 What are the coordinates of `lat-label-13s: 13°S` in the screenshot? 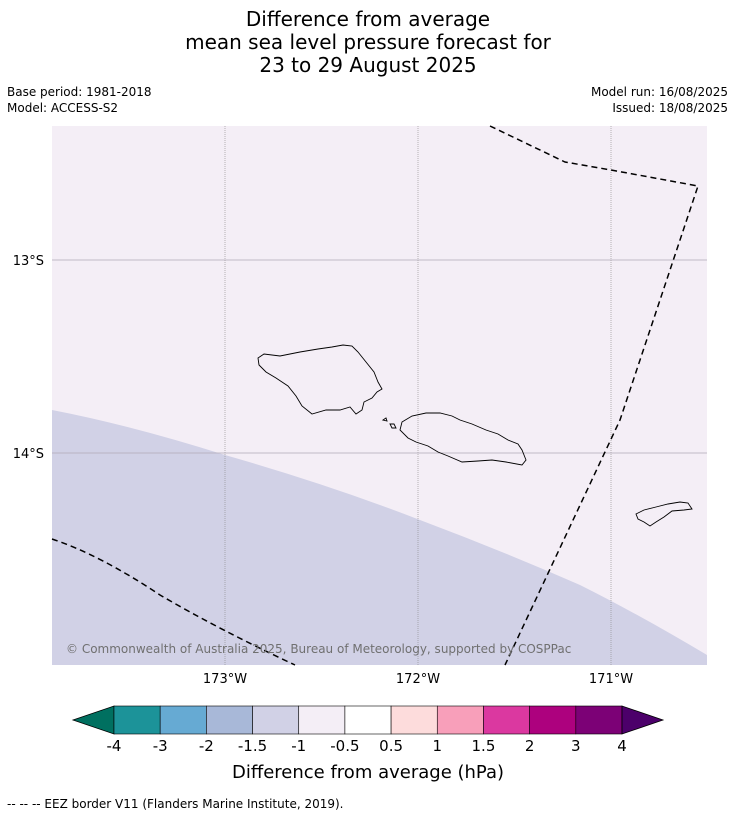 It's located at (28, 261).